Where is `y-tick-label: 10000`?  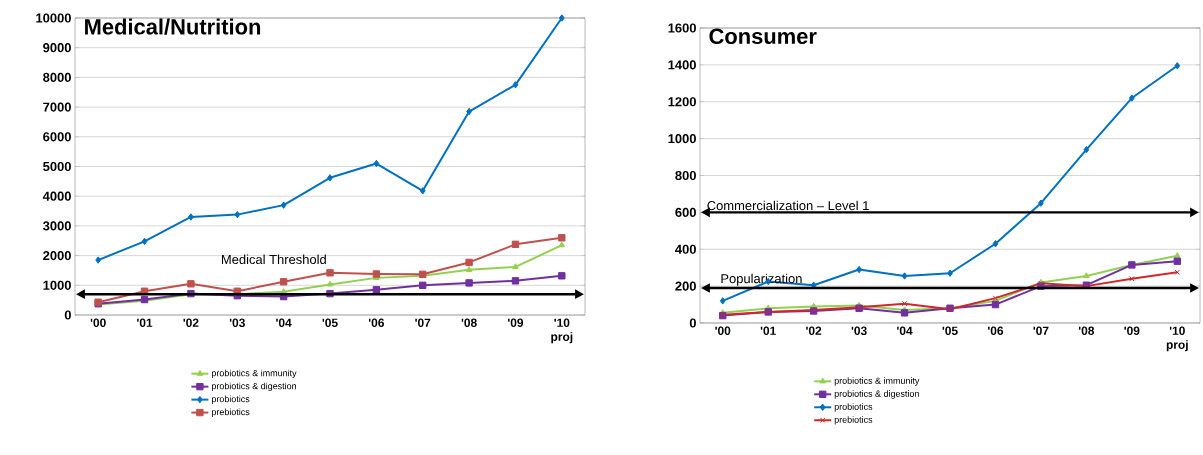
y-tick-label: 10000 is located at coordinates (53, 18).